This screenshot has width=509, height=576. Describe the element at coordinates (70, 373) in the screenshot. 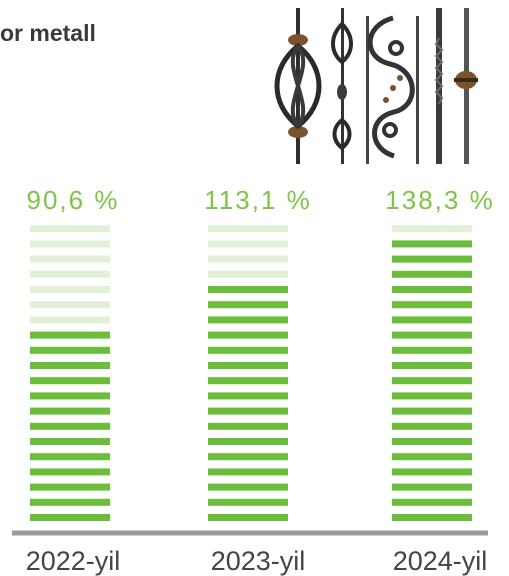

I see `bar-2022-yil` at that location.